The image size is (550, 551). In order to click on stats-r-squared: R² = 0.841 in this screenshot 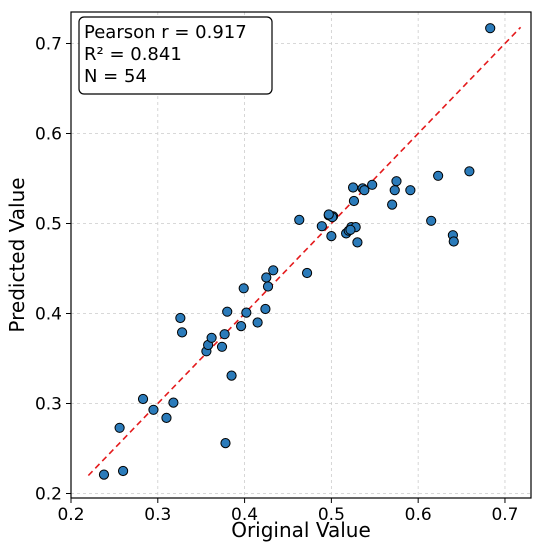, I will do `click(133, 54)`.